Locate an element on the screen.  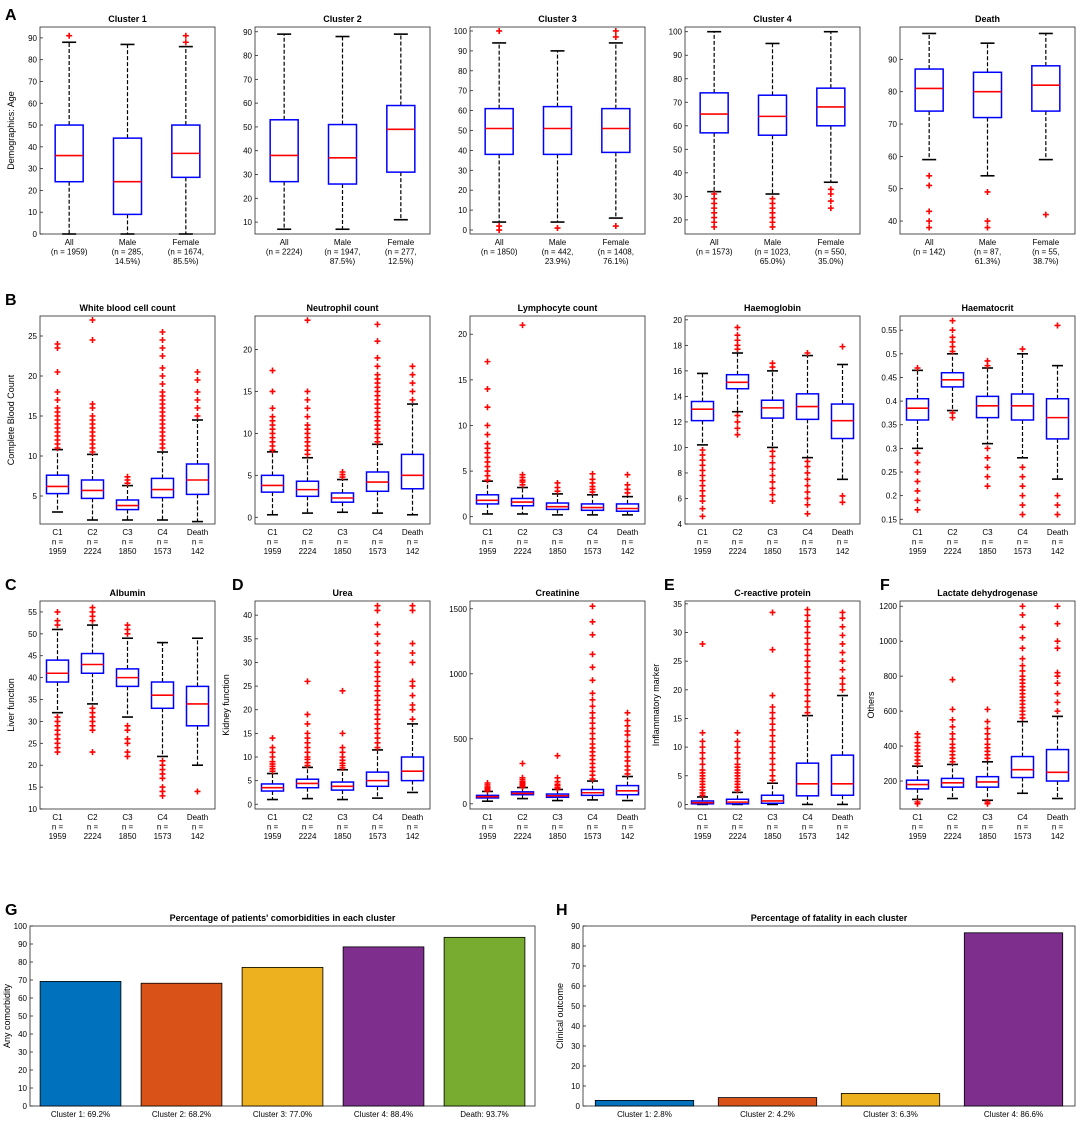
x-tick-label: (n = 550, is located at coordinates (831, 252).